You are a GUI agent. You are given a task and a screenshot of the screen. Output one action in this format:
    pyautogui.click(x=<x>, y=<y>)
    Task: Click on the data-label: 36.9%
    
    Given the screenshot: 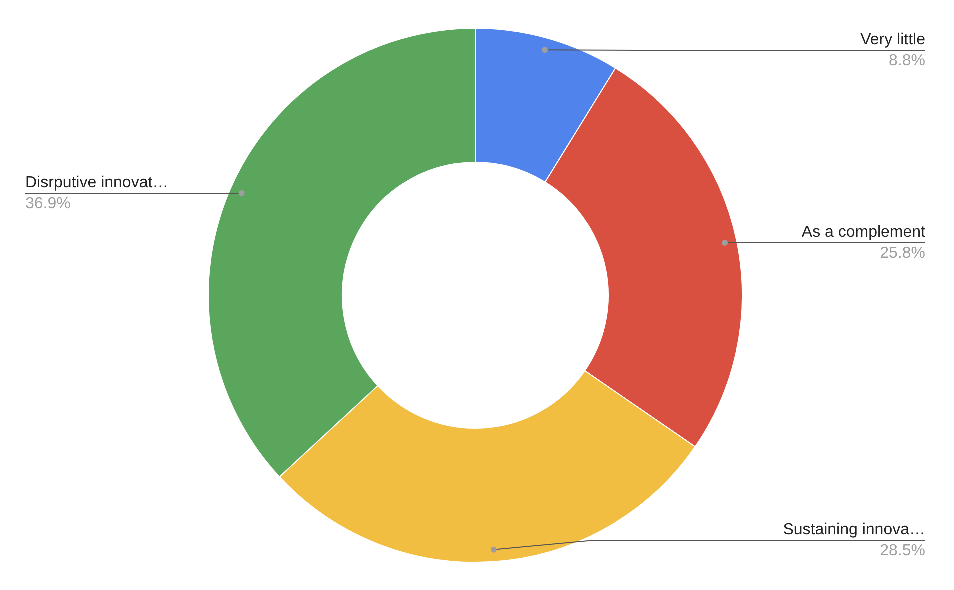 What is the action you would take?
    pyautogui.click(x=48, y=203)
    